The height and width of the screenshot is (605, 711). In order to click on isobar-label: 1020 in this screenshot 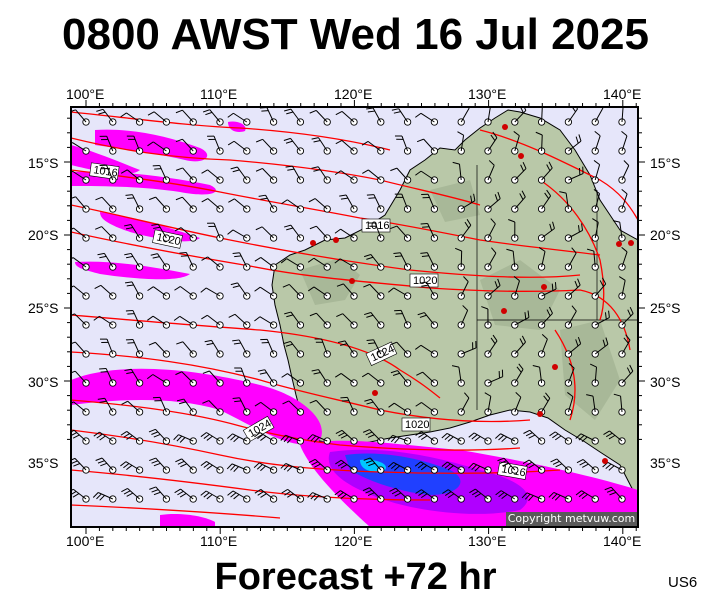, I will do `click(417, 425)`.